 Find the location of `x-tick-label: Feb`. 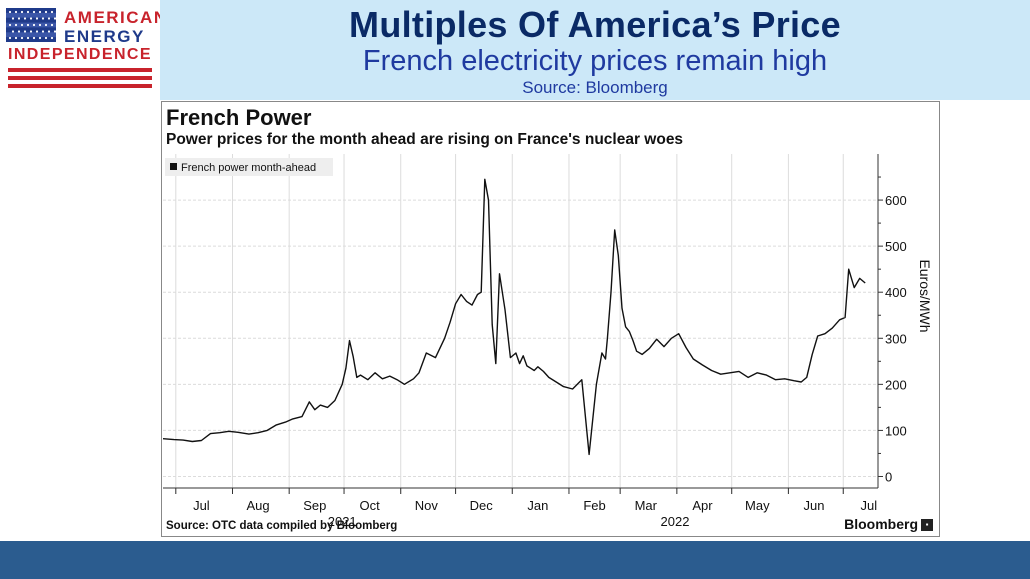

x-tick-label: Feb is located at coordinates (594, 505).